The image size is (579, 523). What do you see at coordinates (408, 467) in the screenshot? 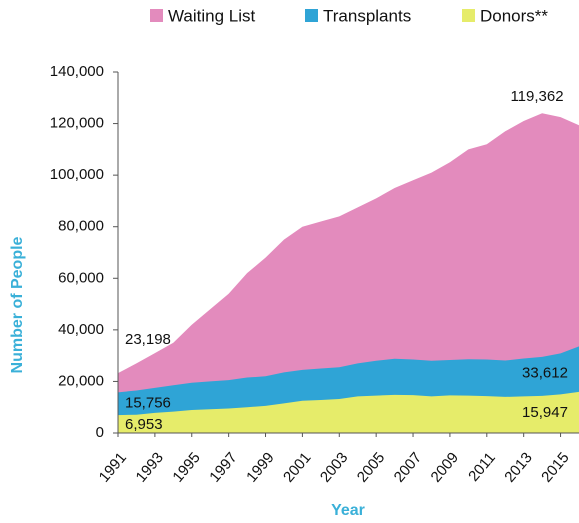
I see `x-tick-label: 2007` at bounding box center [408, 467].